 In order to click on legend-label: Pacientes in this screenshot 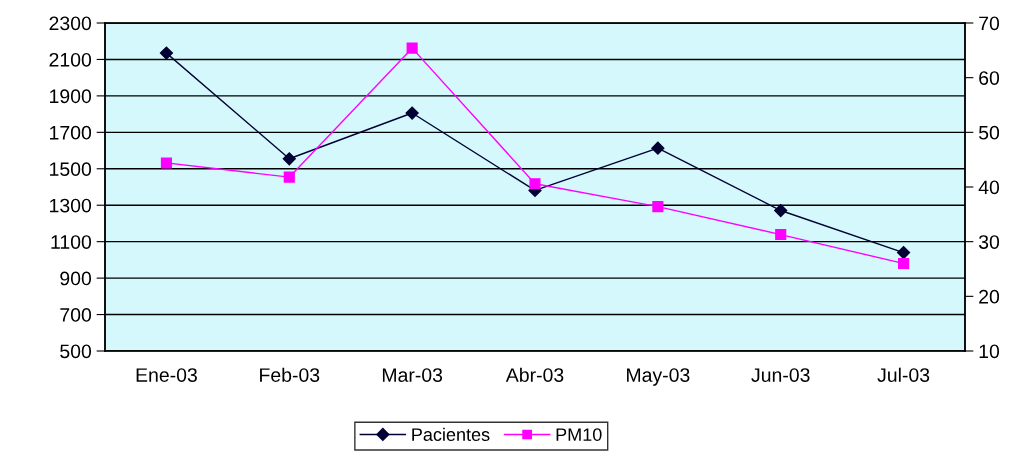, I will do `click(451, 434)`.